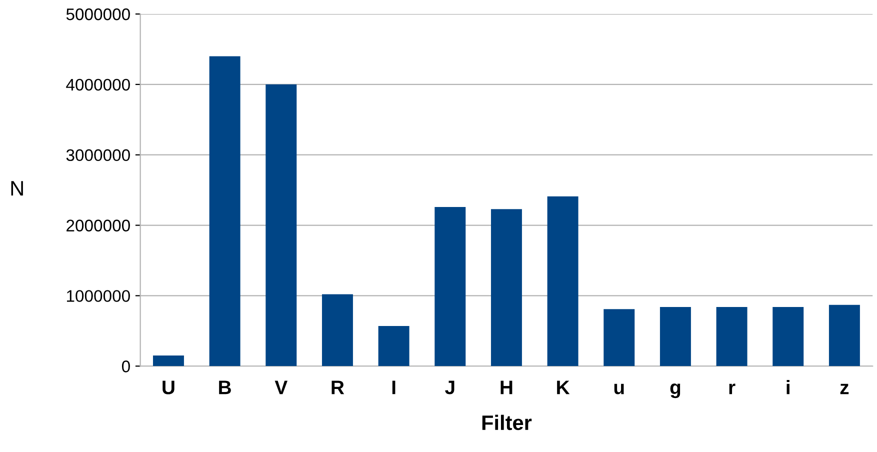 The height and width of the screenshot is (452, 877). I want to click on x-tick-label: R, so click(338, 387).